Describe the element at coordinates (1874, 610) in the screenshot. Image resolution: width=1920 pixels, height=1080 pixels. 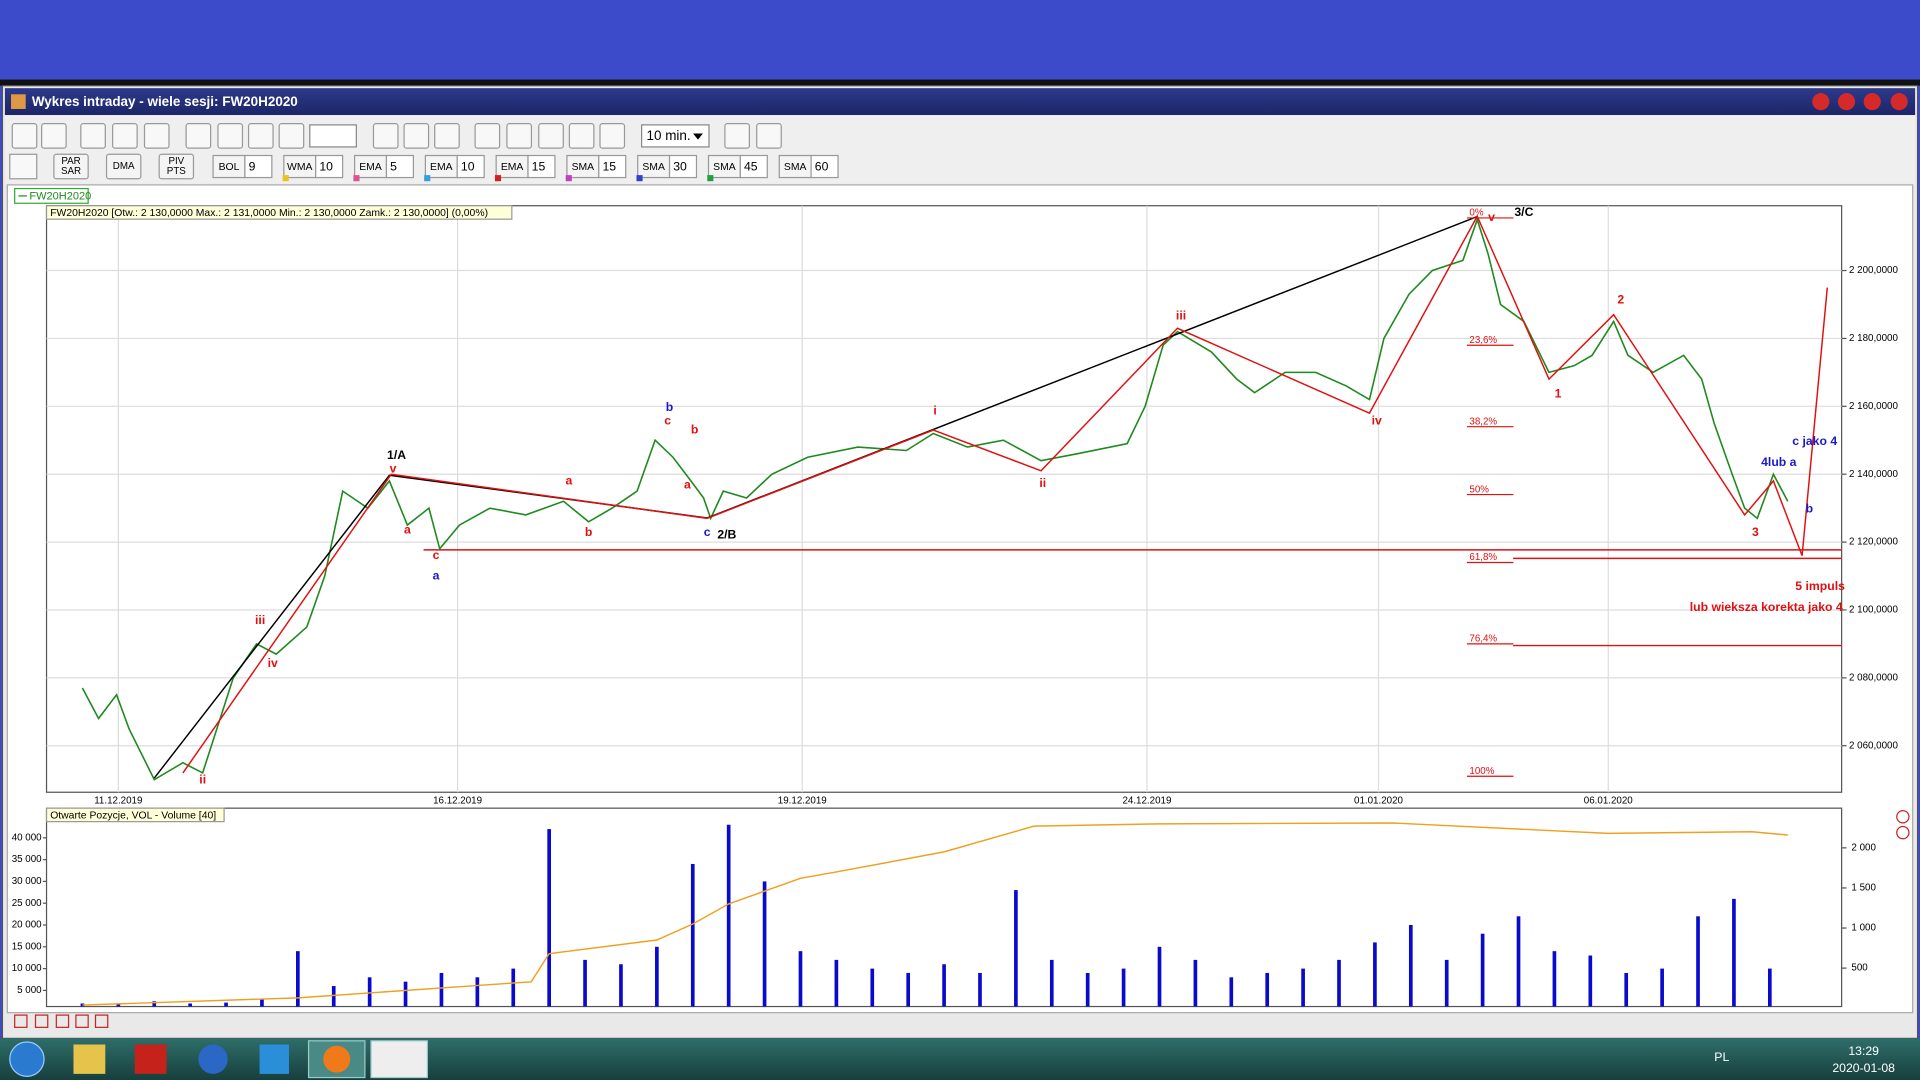
I see `y-tick-label: 2 100,0000` at that location.